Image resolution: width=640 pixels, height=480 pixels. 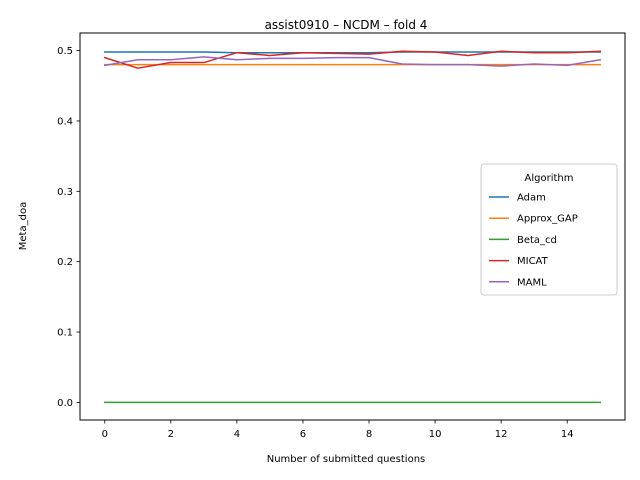 I want to click on x-tick-label: 14, so click(x=567, y=434).